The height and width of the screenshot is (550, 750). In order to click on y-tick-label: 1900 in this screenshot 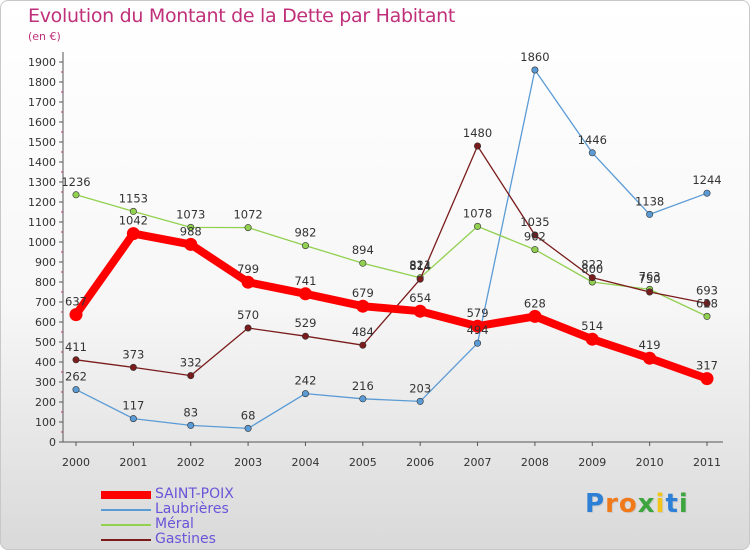, I will do `click(42, 62)`.